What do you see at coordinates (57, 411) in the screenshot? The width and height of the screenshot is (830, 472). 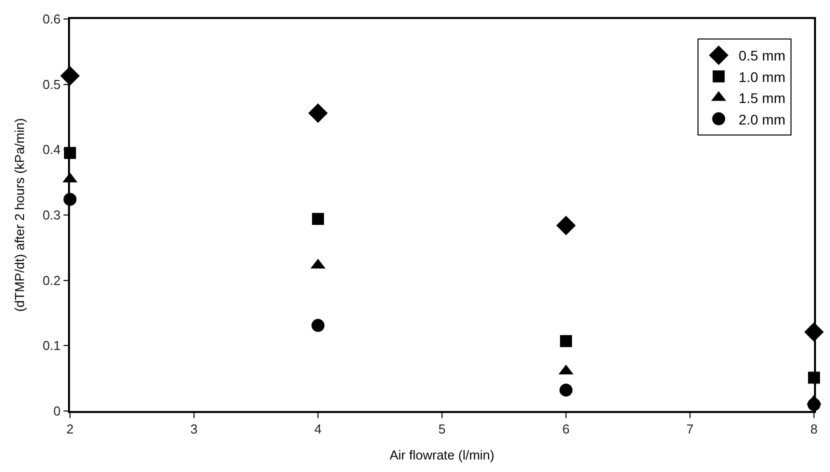 I see `y-tick-label: 0` at bounding box center [57, 411].